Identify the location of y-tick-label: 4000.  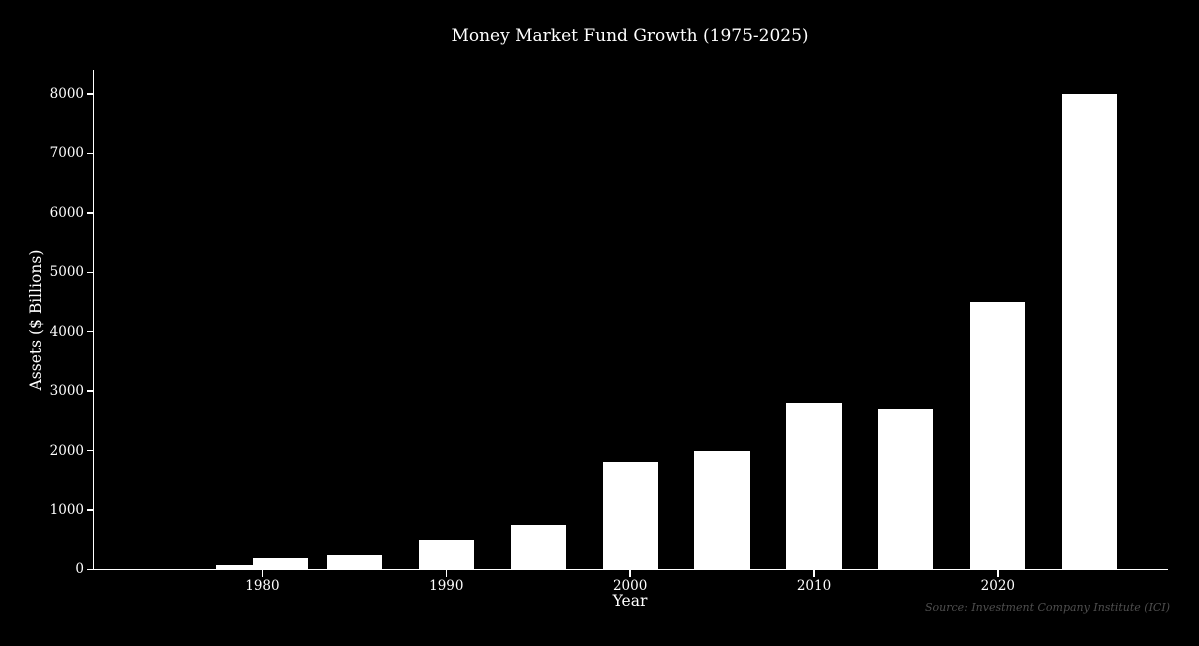
(66, 331).